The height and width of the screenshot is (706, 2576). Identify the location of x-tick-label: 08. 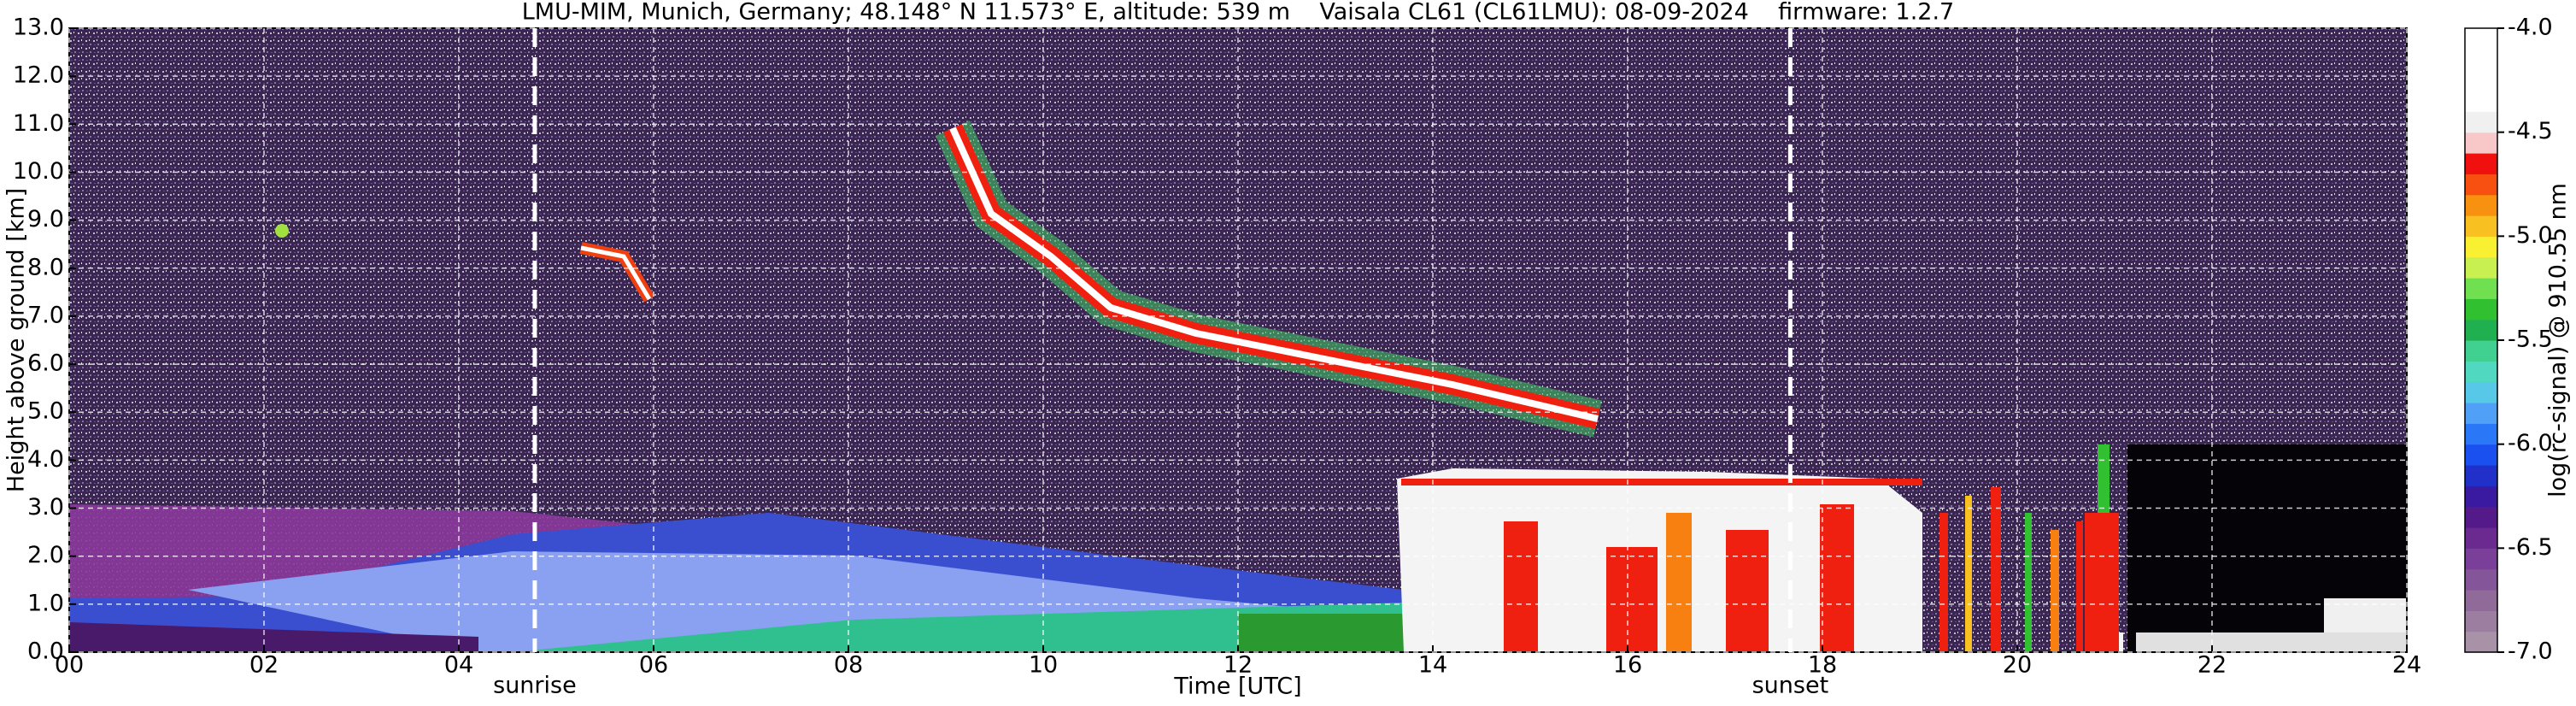
(848, 665).